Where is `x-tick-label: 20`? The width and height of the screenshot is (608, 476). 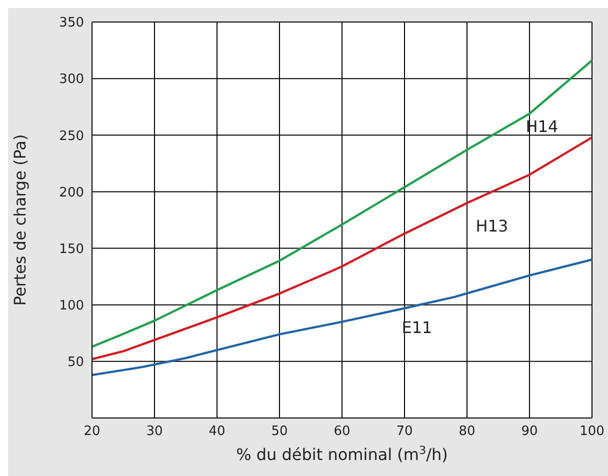
x-tick-label: 20 is located at coordinates (92, 432).